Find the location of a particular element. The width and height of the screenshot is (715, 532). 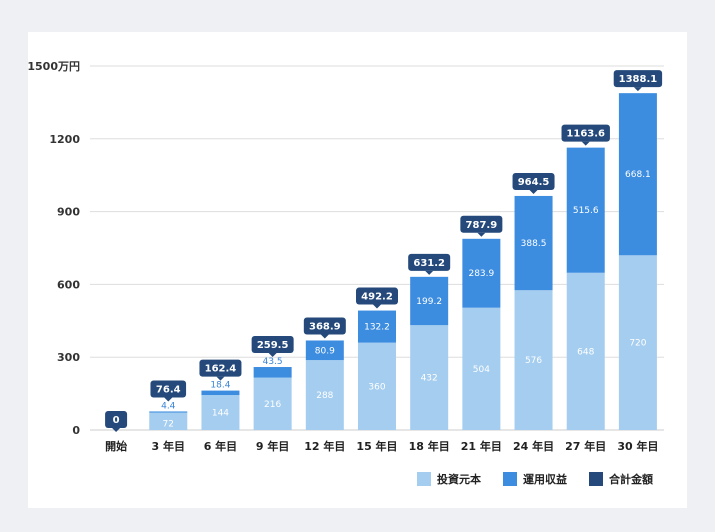

bar-principal-label: 432 is located at coordinates (429, 379).